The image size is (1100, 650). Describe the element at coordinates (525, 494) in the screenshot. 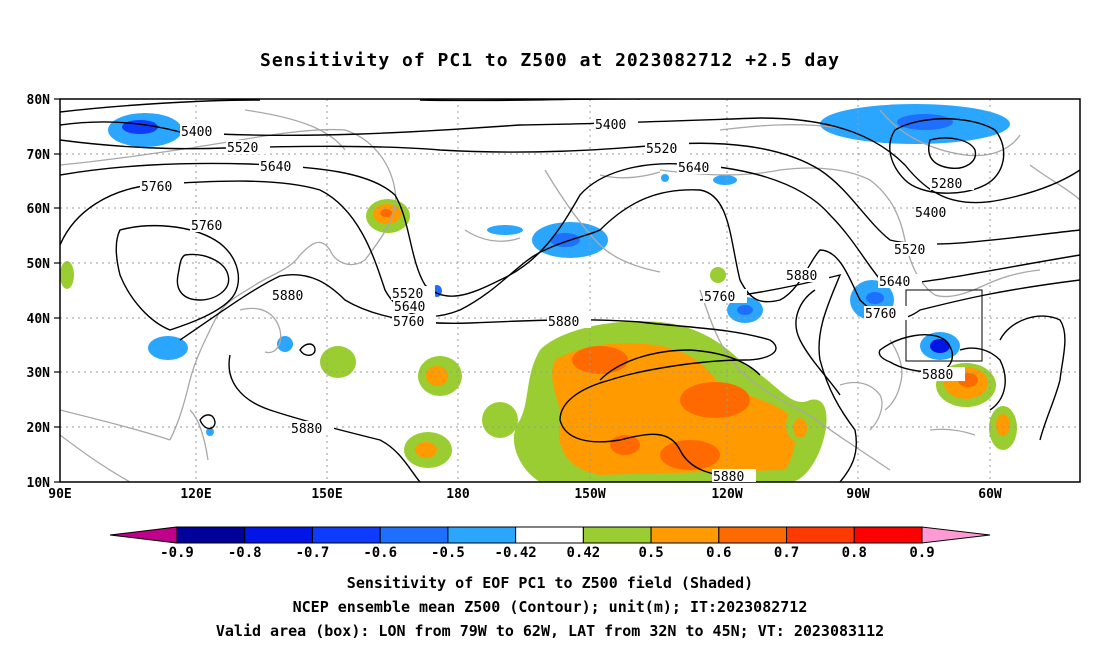

I see `lon-axis: 90E 120E 150E 180 150W 120W 90W 60W` at that location.